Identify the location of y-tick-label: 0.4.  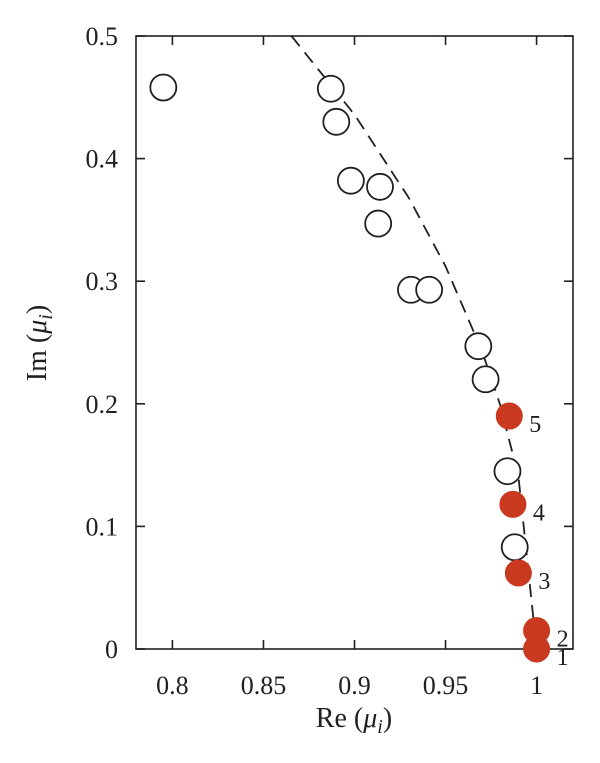
(102, 159).